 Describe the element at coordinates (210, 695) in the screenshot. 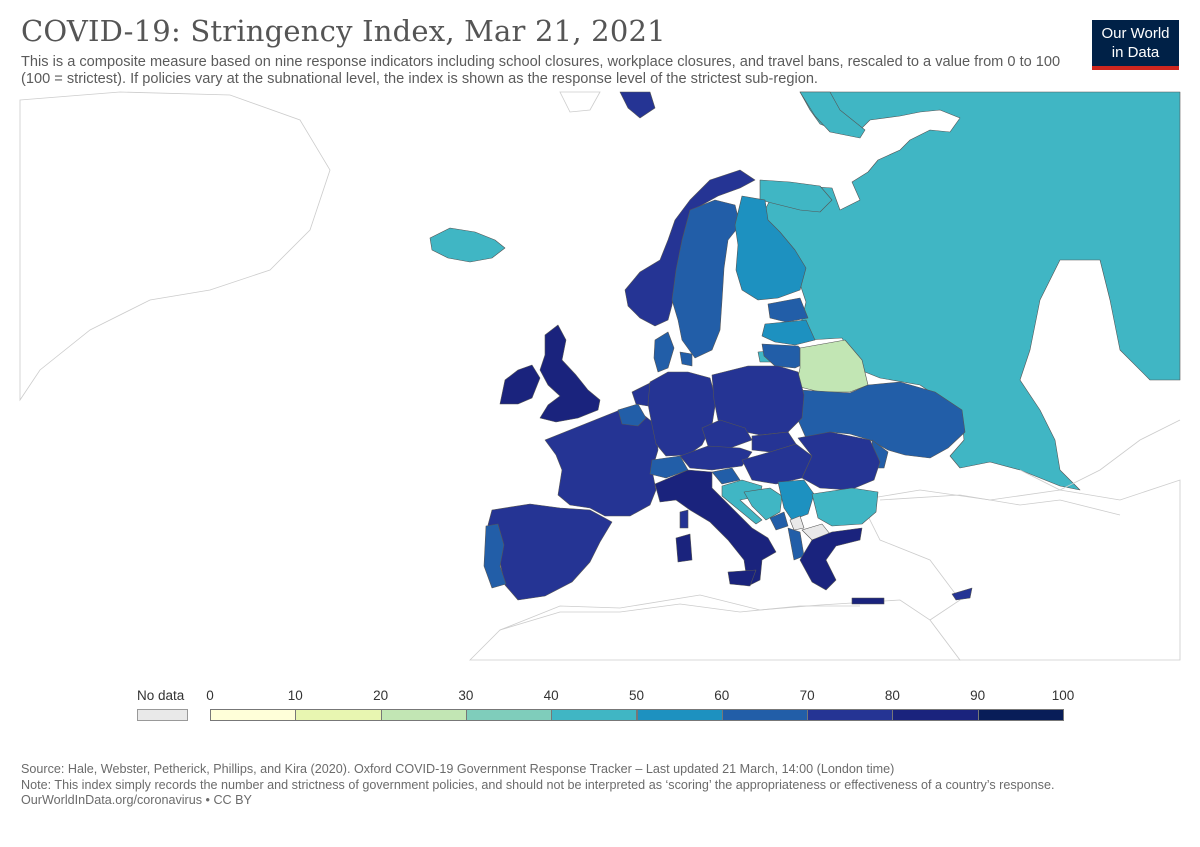

I see `legend-tick-label: 0` at that location.